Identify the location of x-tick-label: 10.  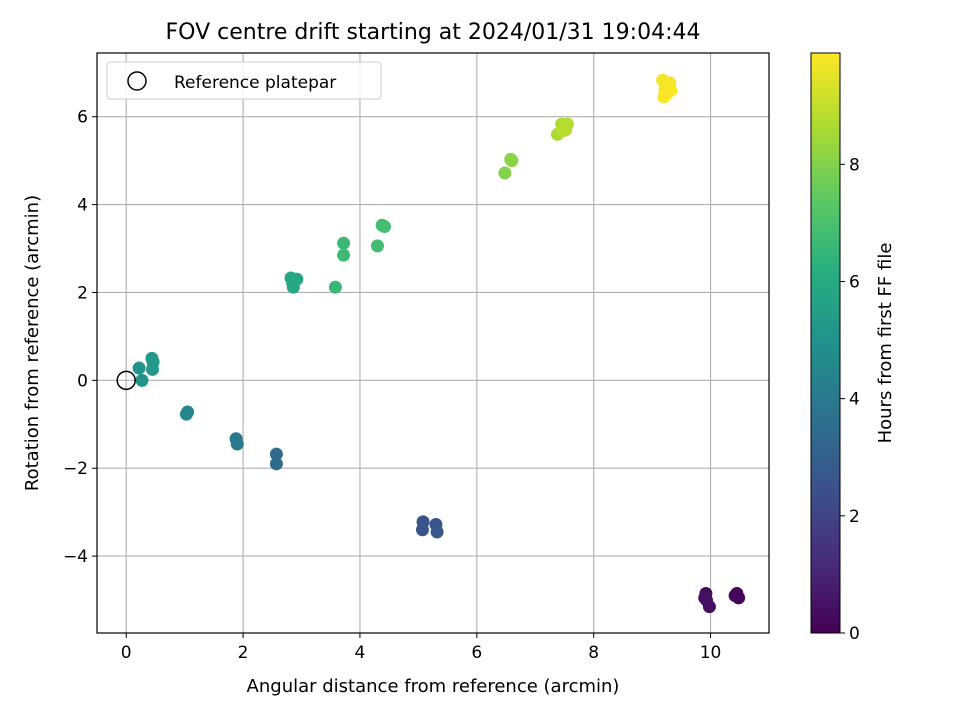
(711, 653).